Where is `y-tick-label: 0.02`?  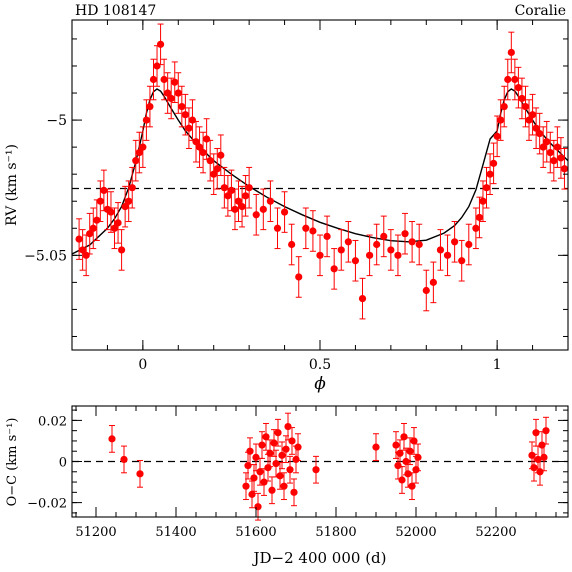 y-tick-label: 0.02 is located at coordinates (52, 421).